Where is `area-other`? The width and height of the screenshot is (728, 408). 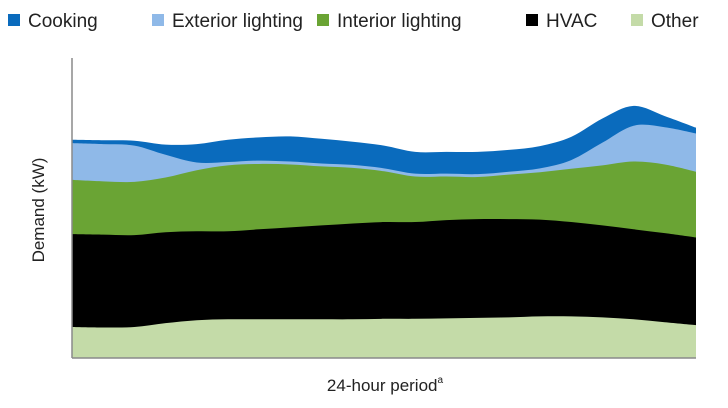
area-other is located at coordinates (384, 337).